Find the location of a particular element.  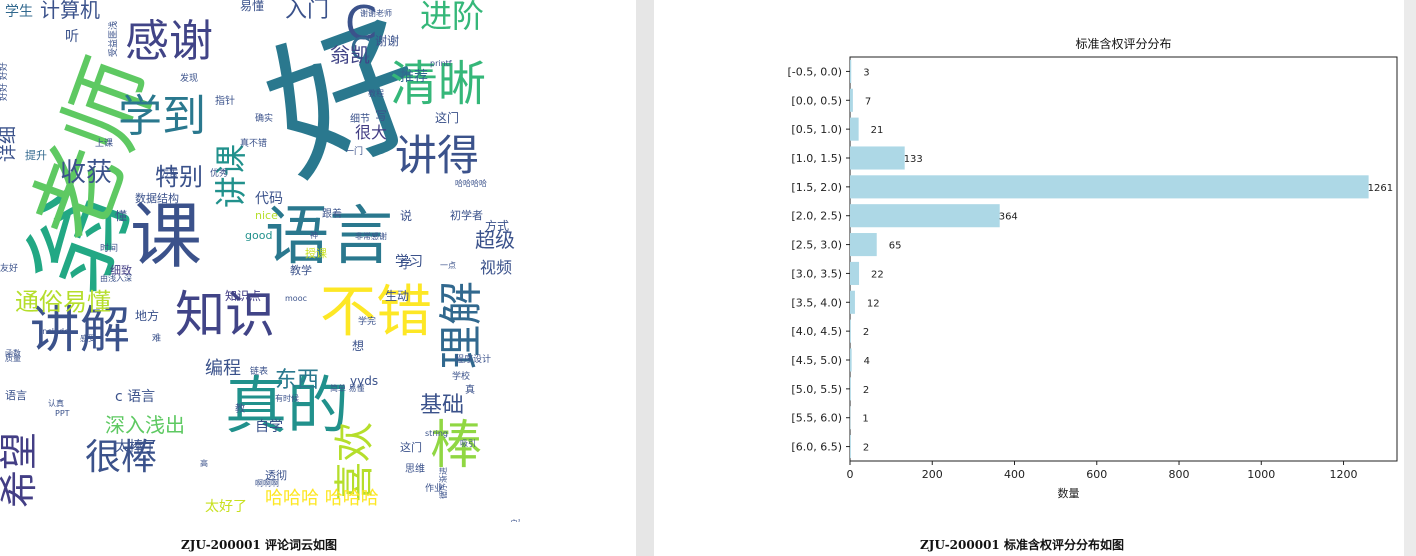

wordcloud-word: 受益匪浅 is located at coordinates (114, 39).